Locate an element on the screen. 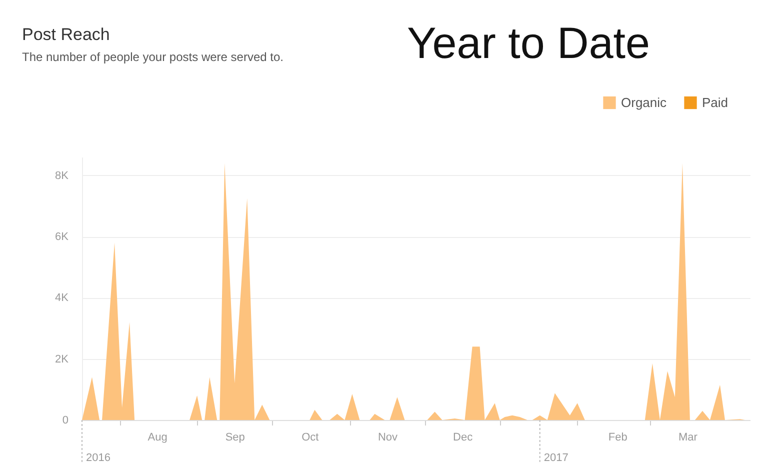  text: Year to Date is located at coordinates (528, 43).